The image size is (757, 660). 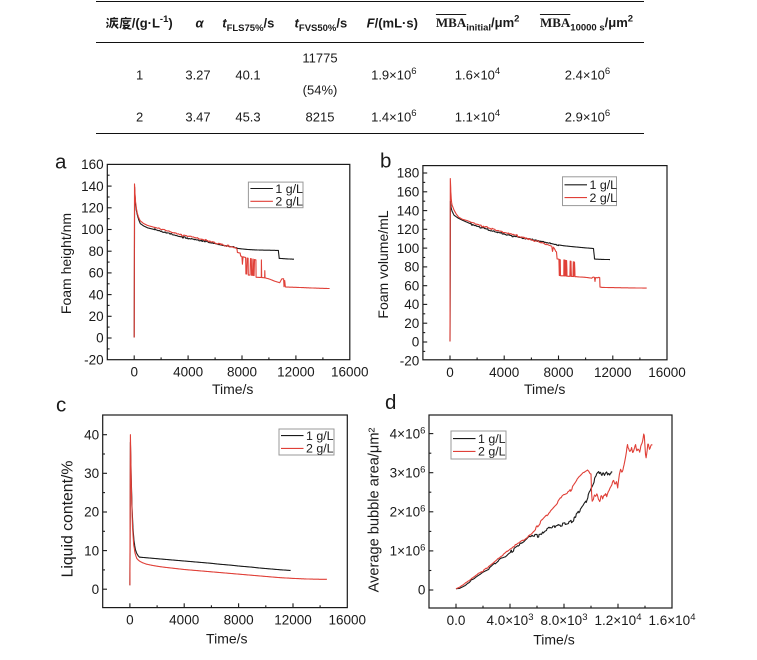 I want to click on svg-text: c, so click(x=61, y=405).